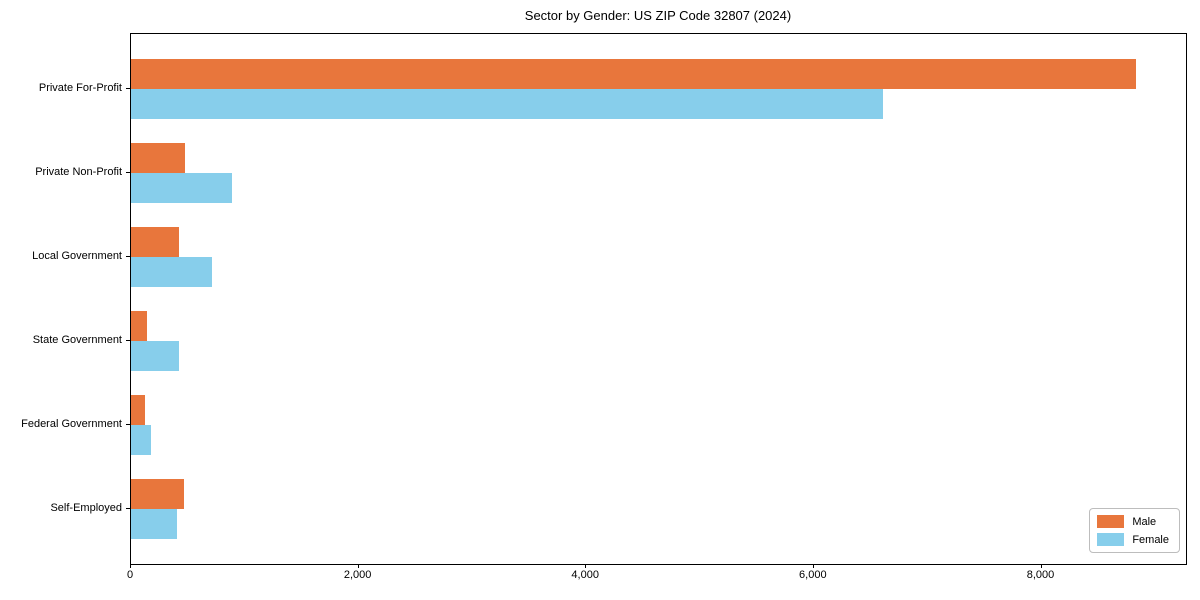 This screenshot has height=600, width=1200. I want to click on bar-female-private-for-profit, so click(507, 104).